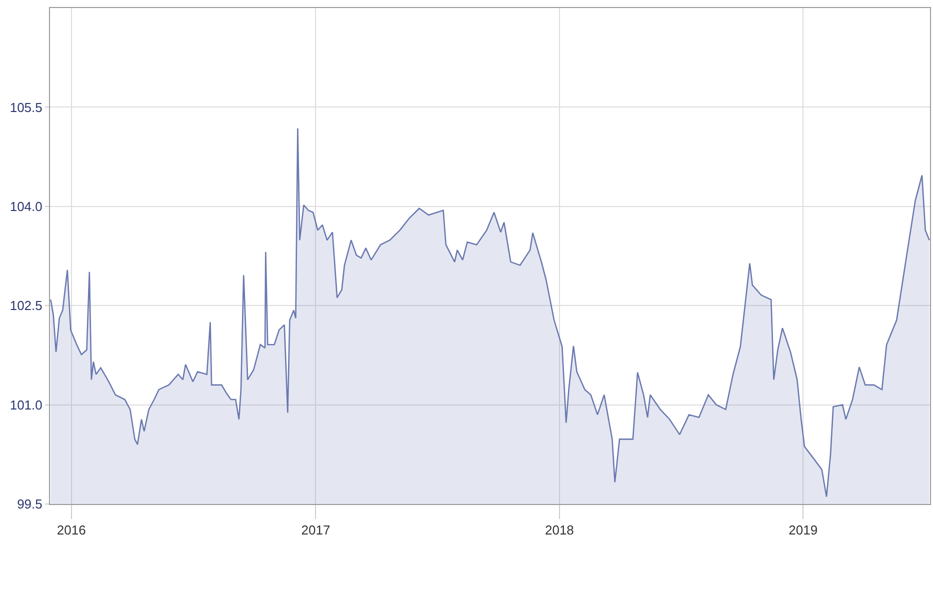 The height and width of the screenshot is (606, 933). Describe the element at coordinates (803, 530) in the screenshot. I see `x-tick-label: 2019` at that location.